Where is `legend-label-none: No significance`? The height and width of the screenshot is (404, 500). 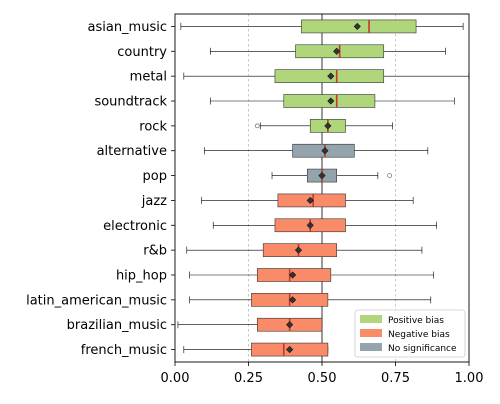
legend-label-none: No significance is located at coordinates (422, 349).